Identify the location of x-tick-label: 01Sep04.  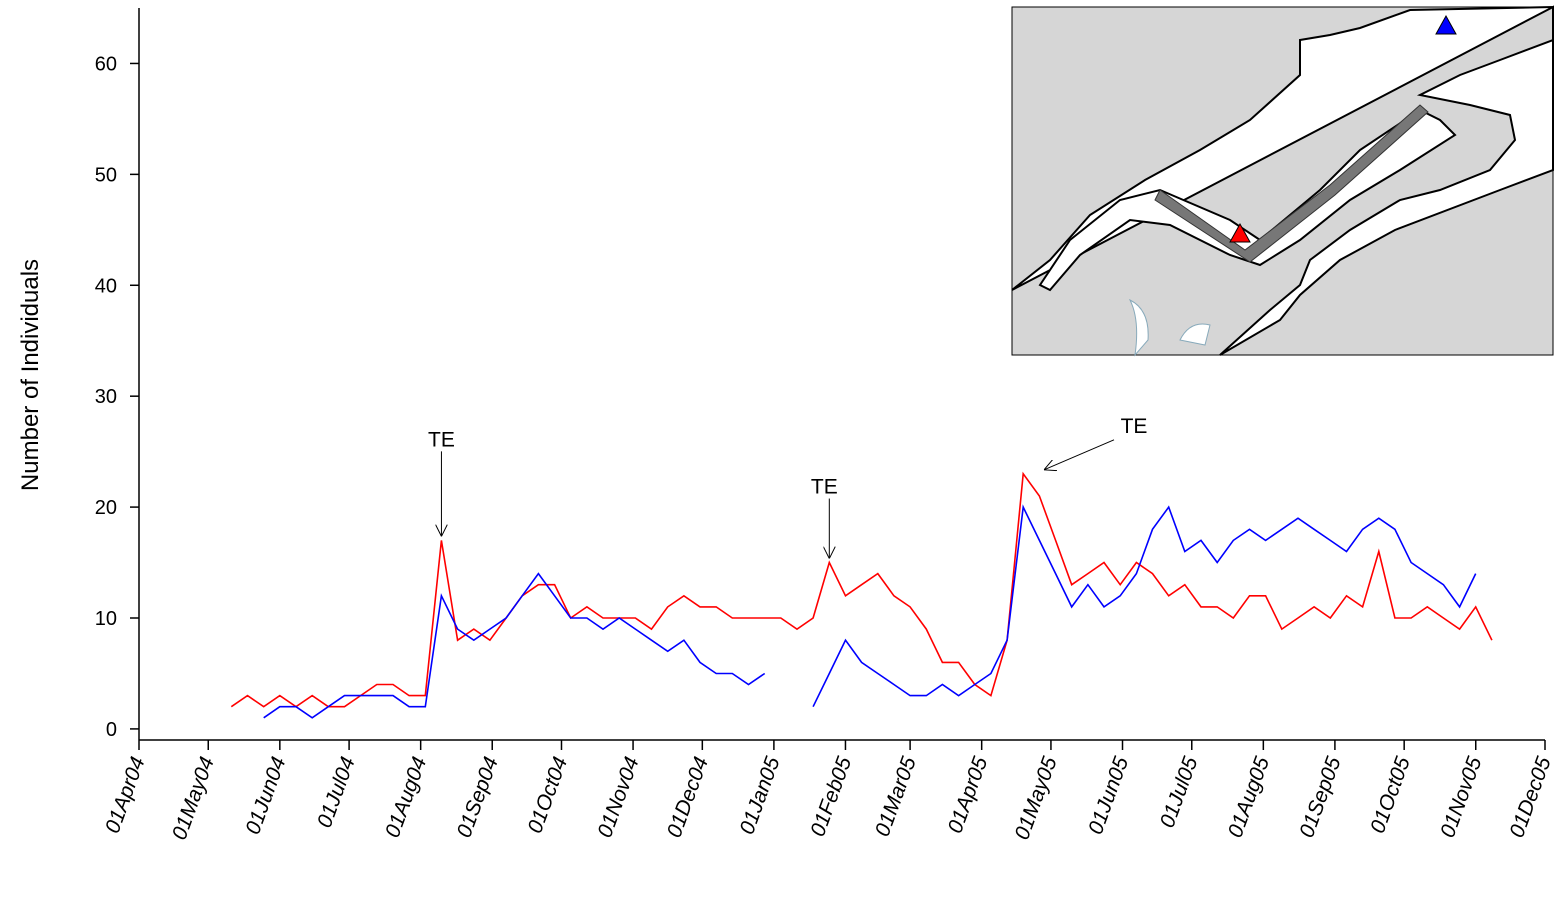
(478, 797).